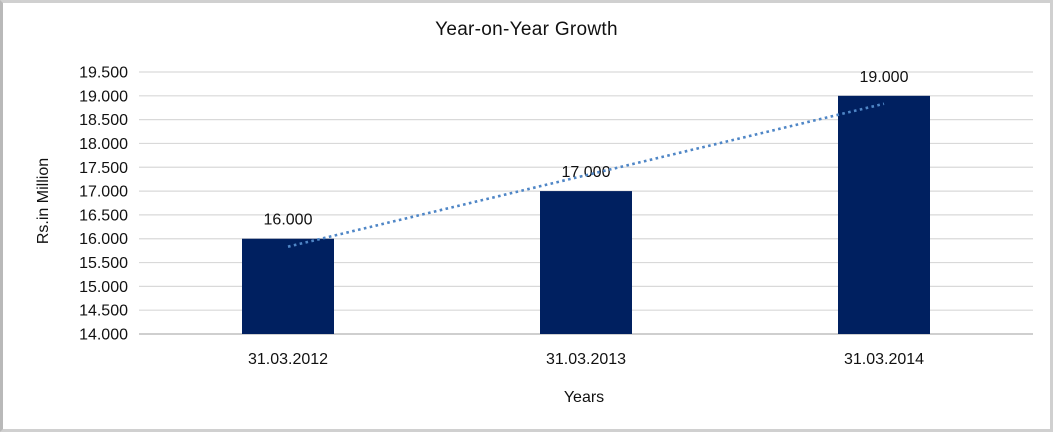 This screenshot has height=432, width=1053. I want to click on y-tick-label: 18.500, so click(103, 120).